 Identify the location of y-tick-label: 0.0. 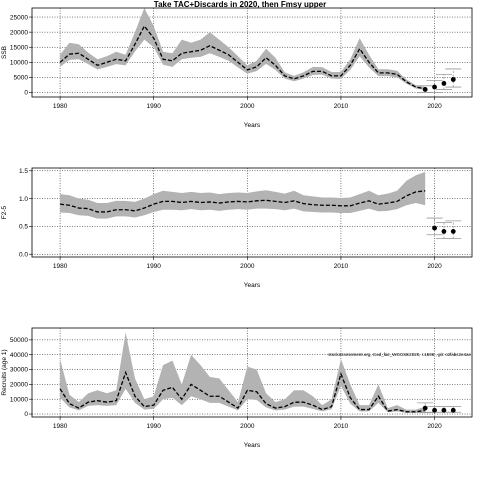
(23, 254).